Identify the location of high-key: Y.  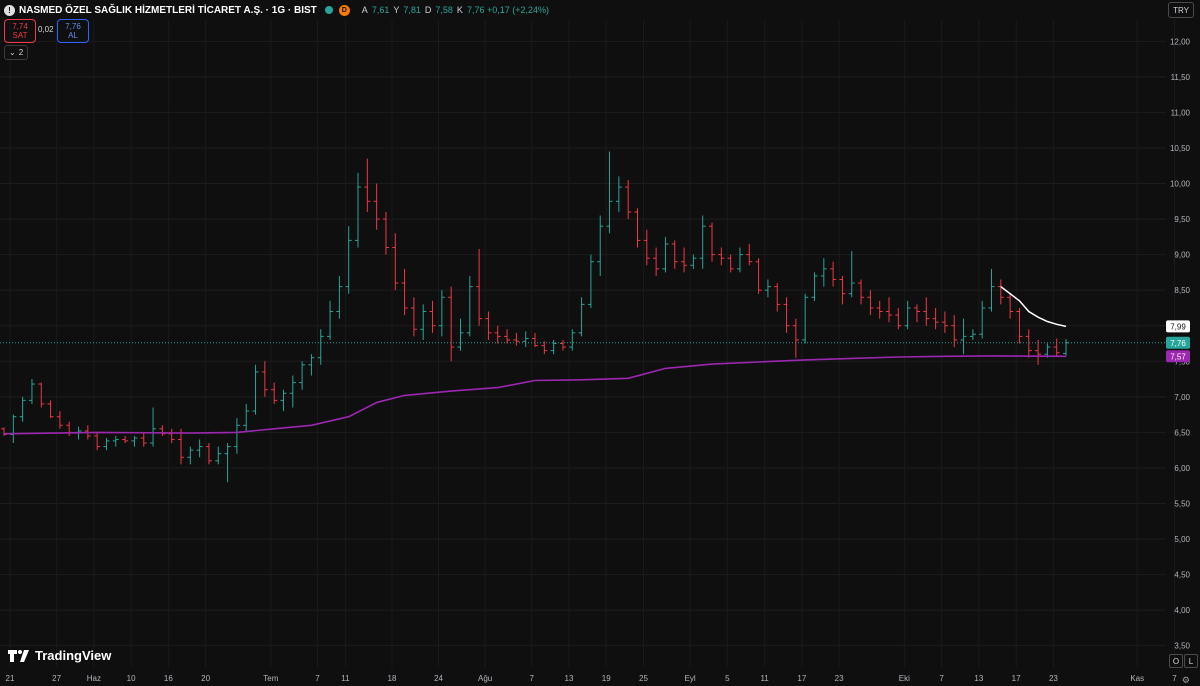
(396, 10).